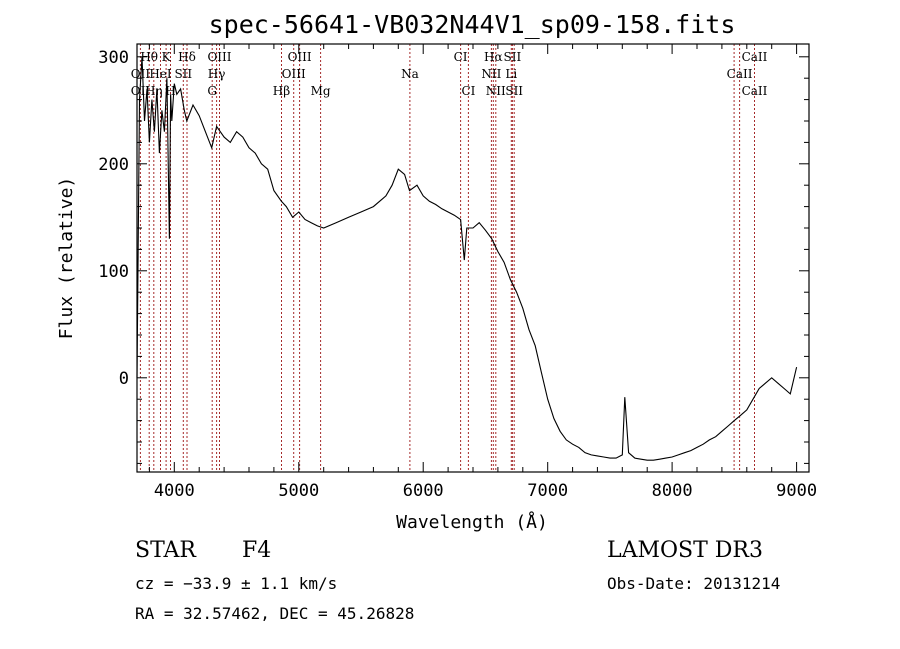  I want to click on x-tick-label: 8000, so click(672, 491).